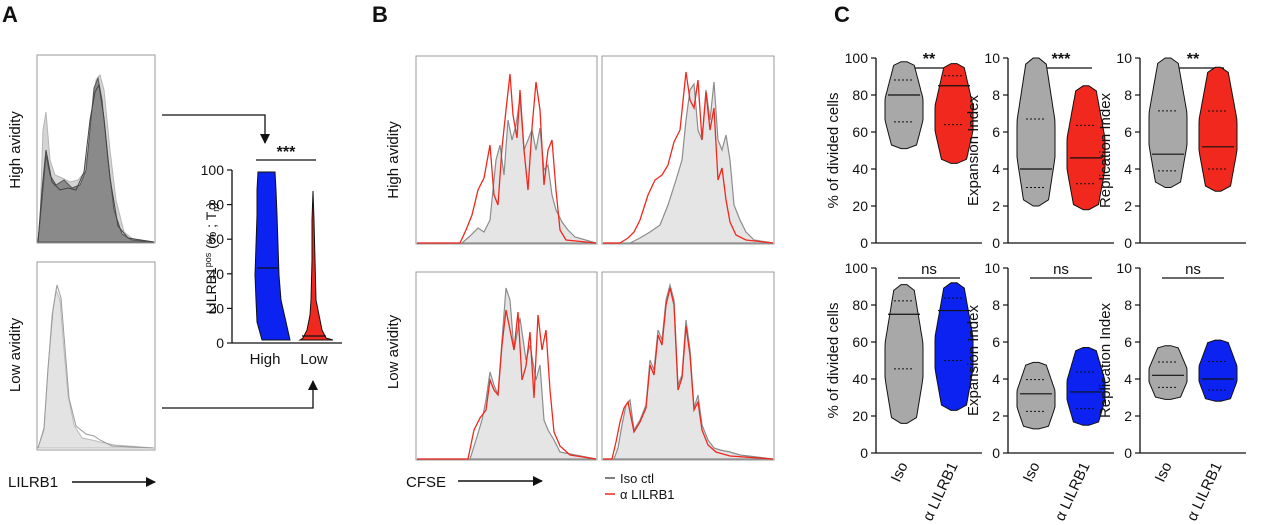  What do you see at coordinates (1039, 150) in the screenshot?
I see `c-chart-1: 0 2 4 6 8 10 Expansion Index ***` at bounding box center [1039, 150].